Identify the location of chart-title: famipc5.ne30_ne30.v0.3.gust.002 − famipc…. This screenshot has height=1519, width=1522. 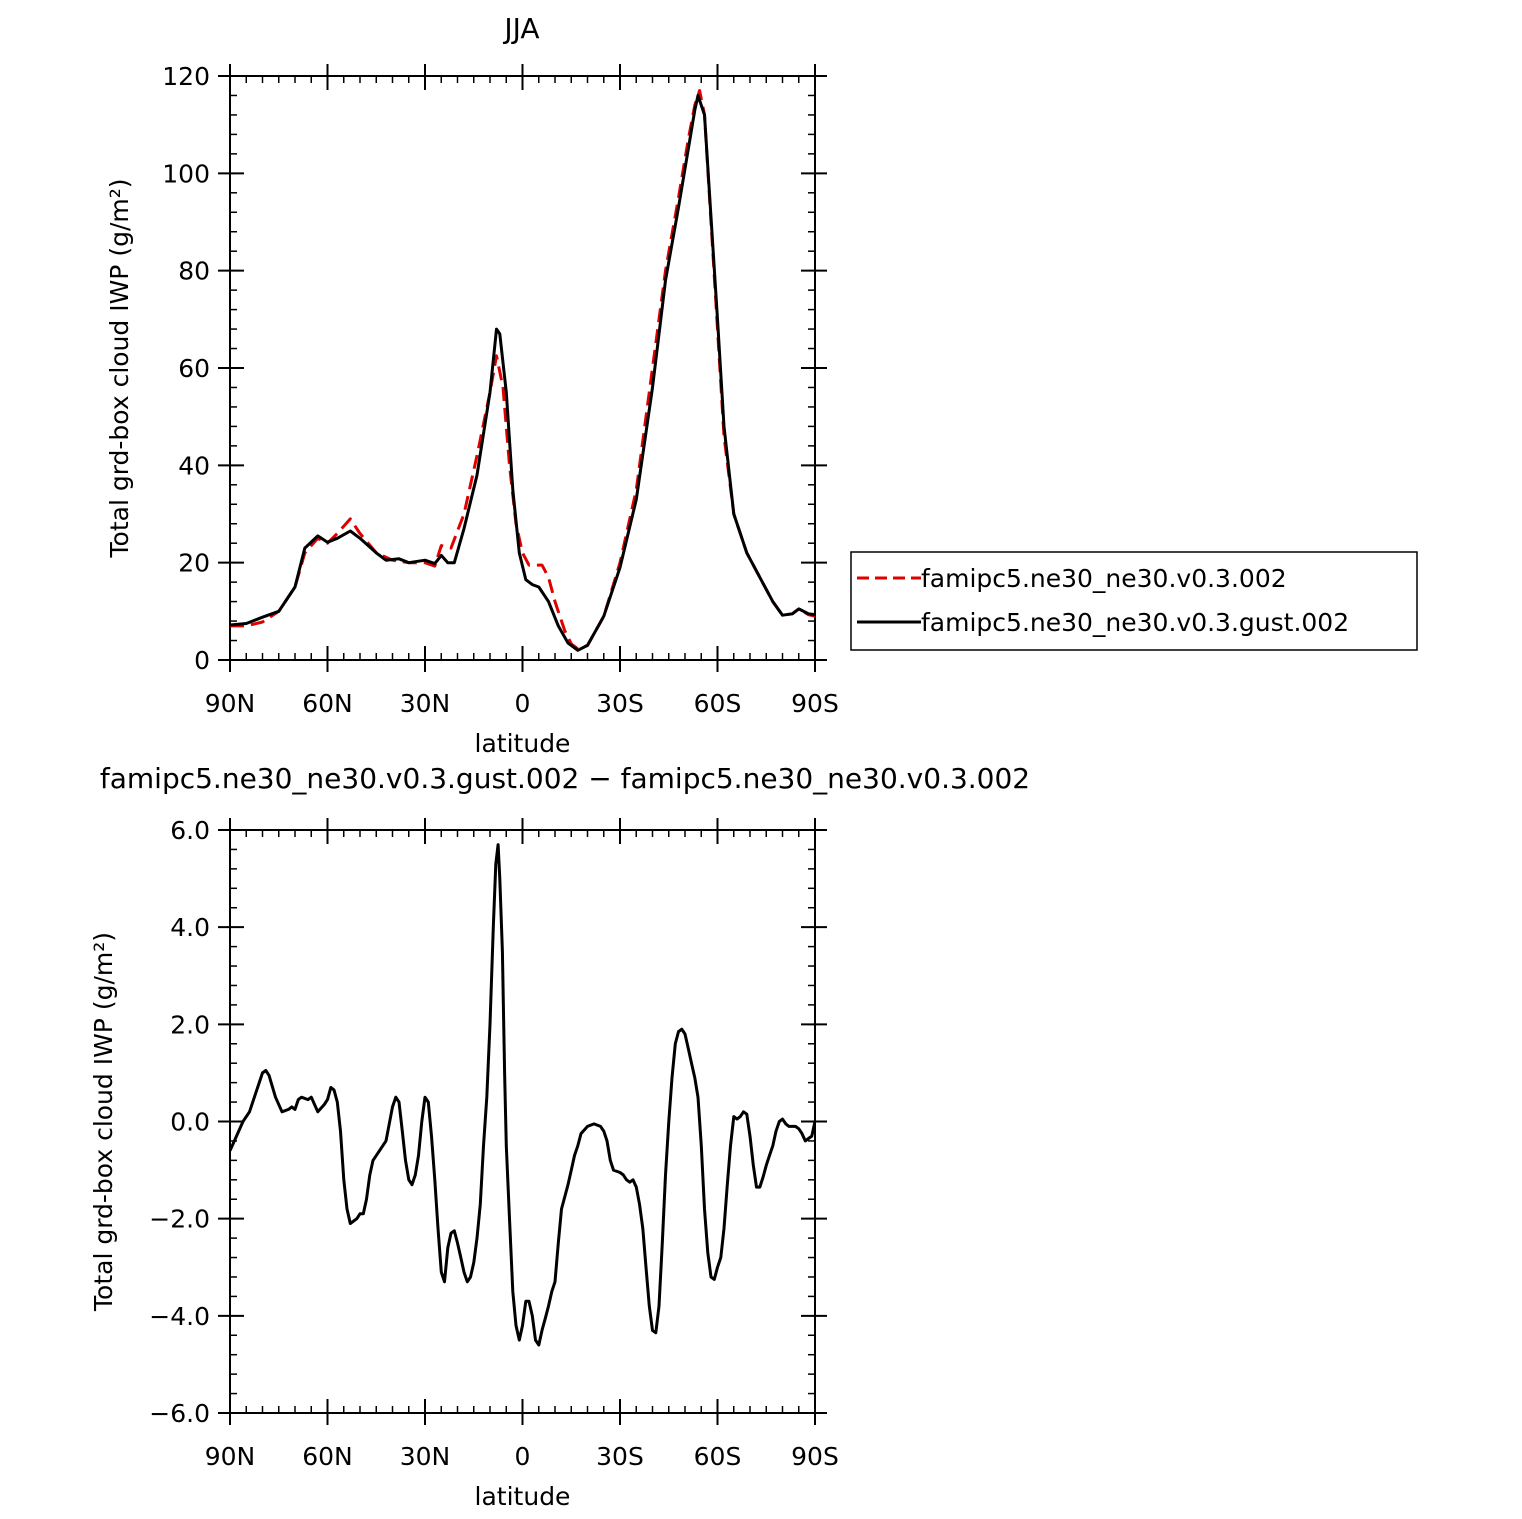
(565, 778).